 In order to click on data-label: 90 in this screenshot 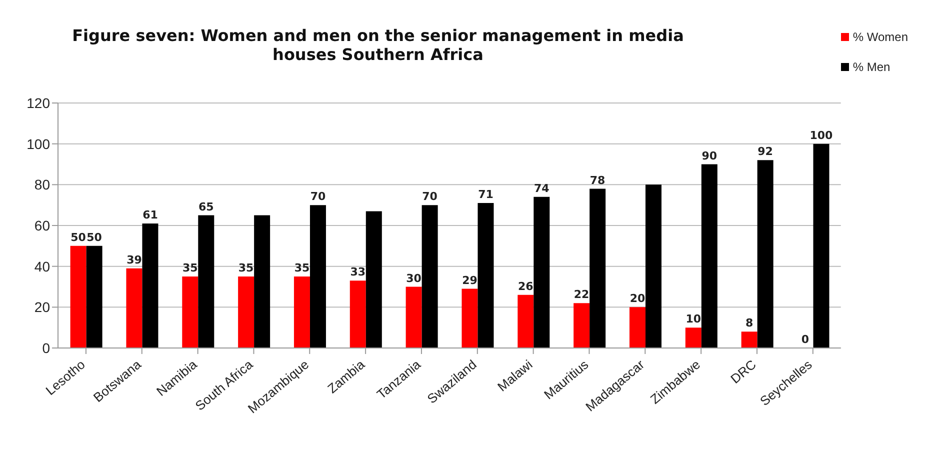, I will do `click(710, 155)`.